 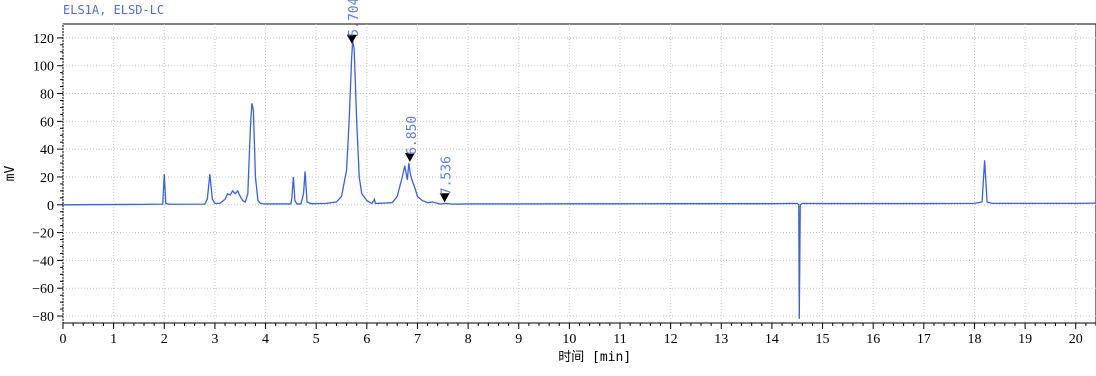 What do you see at coordinates (924, 339) in the screenshot?
I see `x-tick-label: 17` at bounding box center [924, 339].